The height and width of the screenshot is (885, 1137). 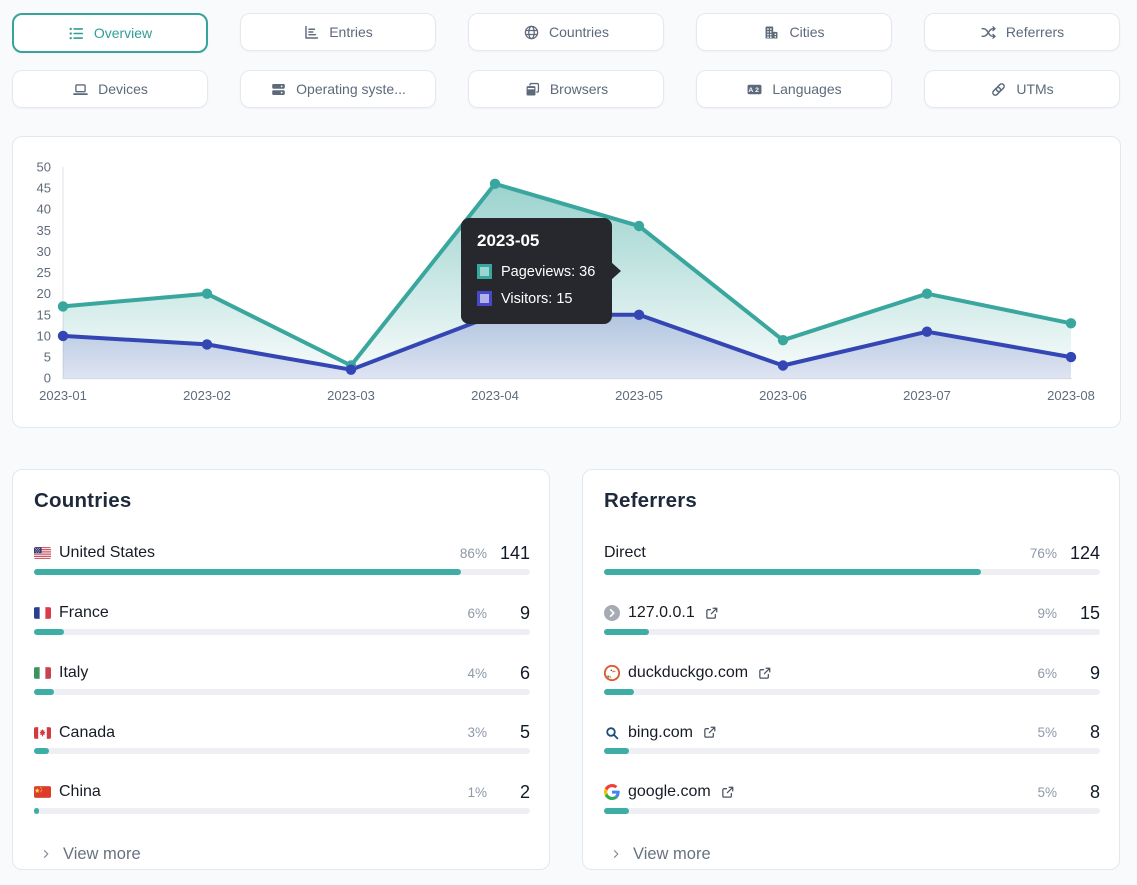 I want to click on svg-text: 40, so click(x=44, y=209).